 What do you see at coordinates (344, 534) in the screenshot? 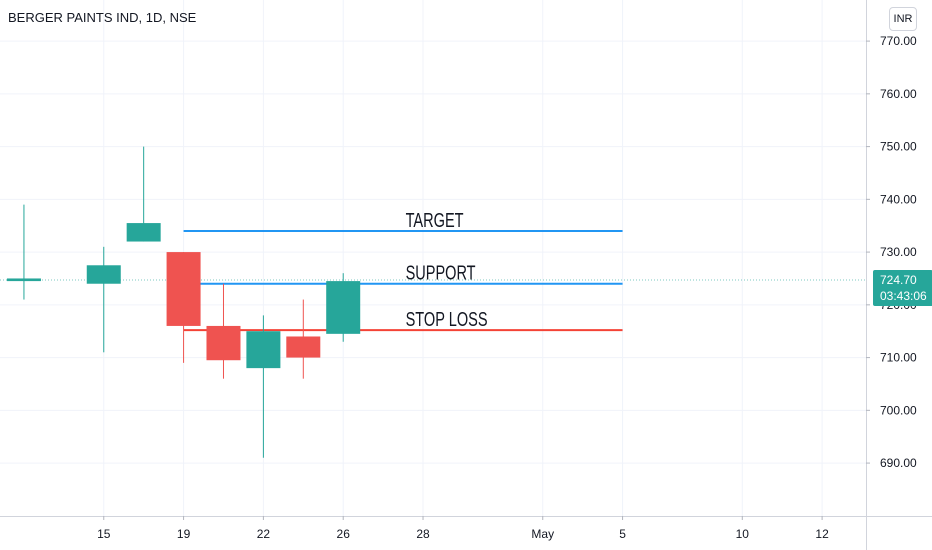
I see `x-tick-label: 26` at bounding box center [344, 534].